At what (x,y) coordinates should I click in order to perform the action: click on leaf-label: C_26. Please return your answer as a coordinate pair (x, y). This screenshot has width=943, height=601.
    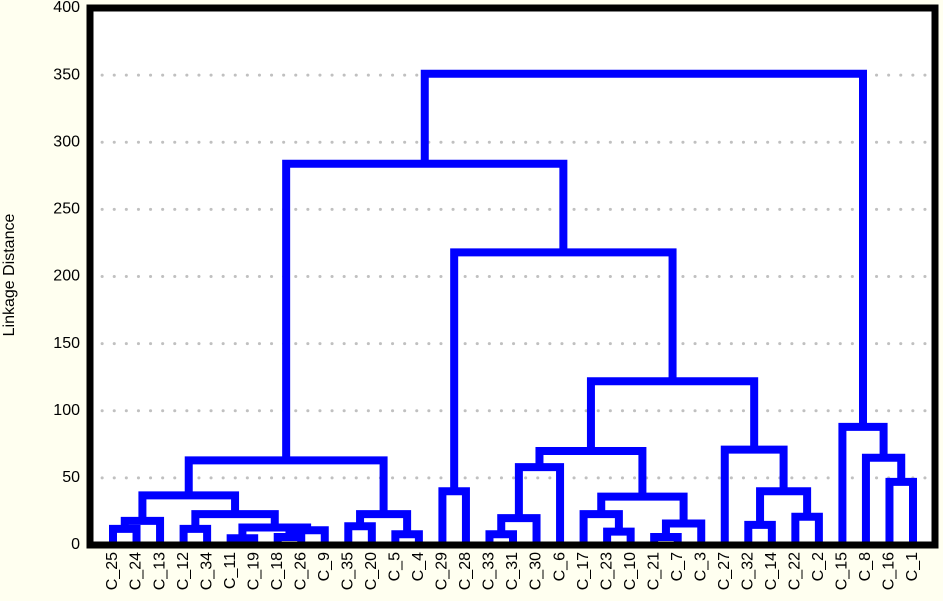
    Looking at the image, I should click on (300, 571).